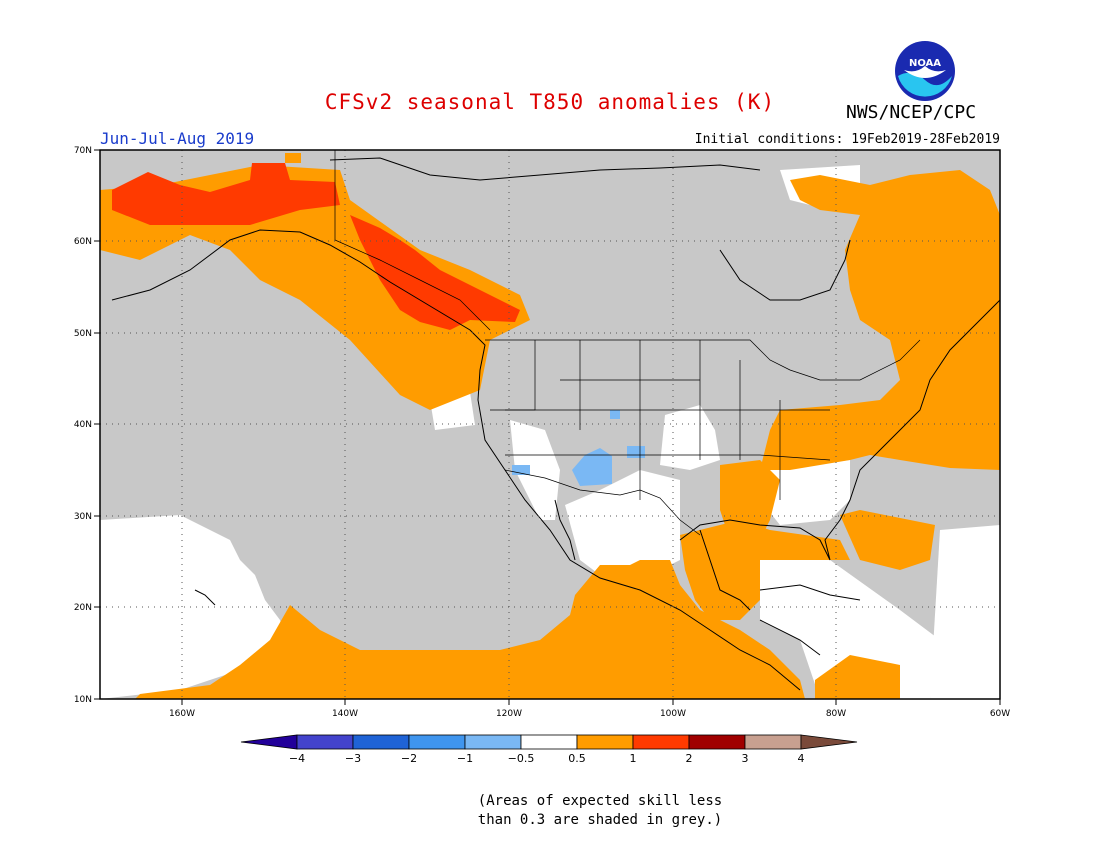  Describe the element at coordinates (83, 608) in the screenshot. I see `lat-tick-label: 20N` at that location.